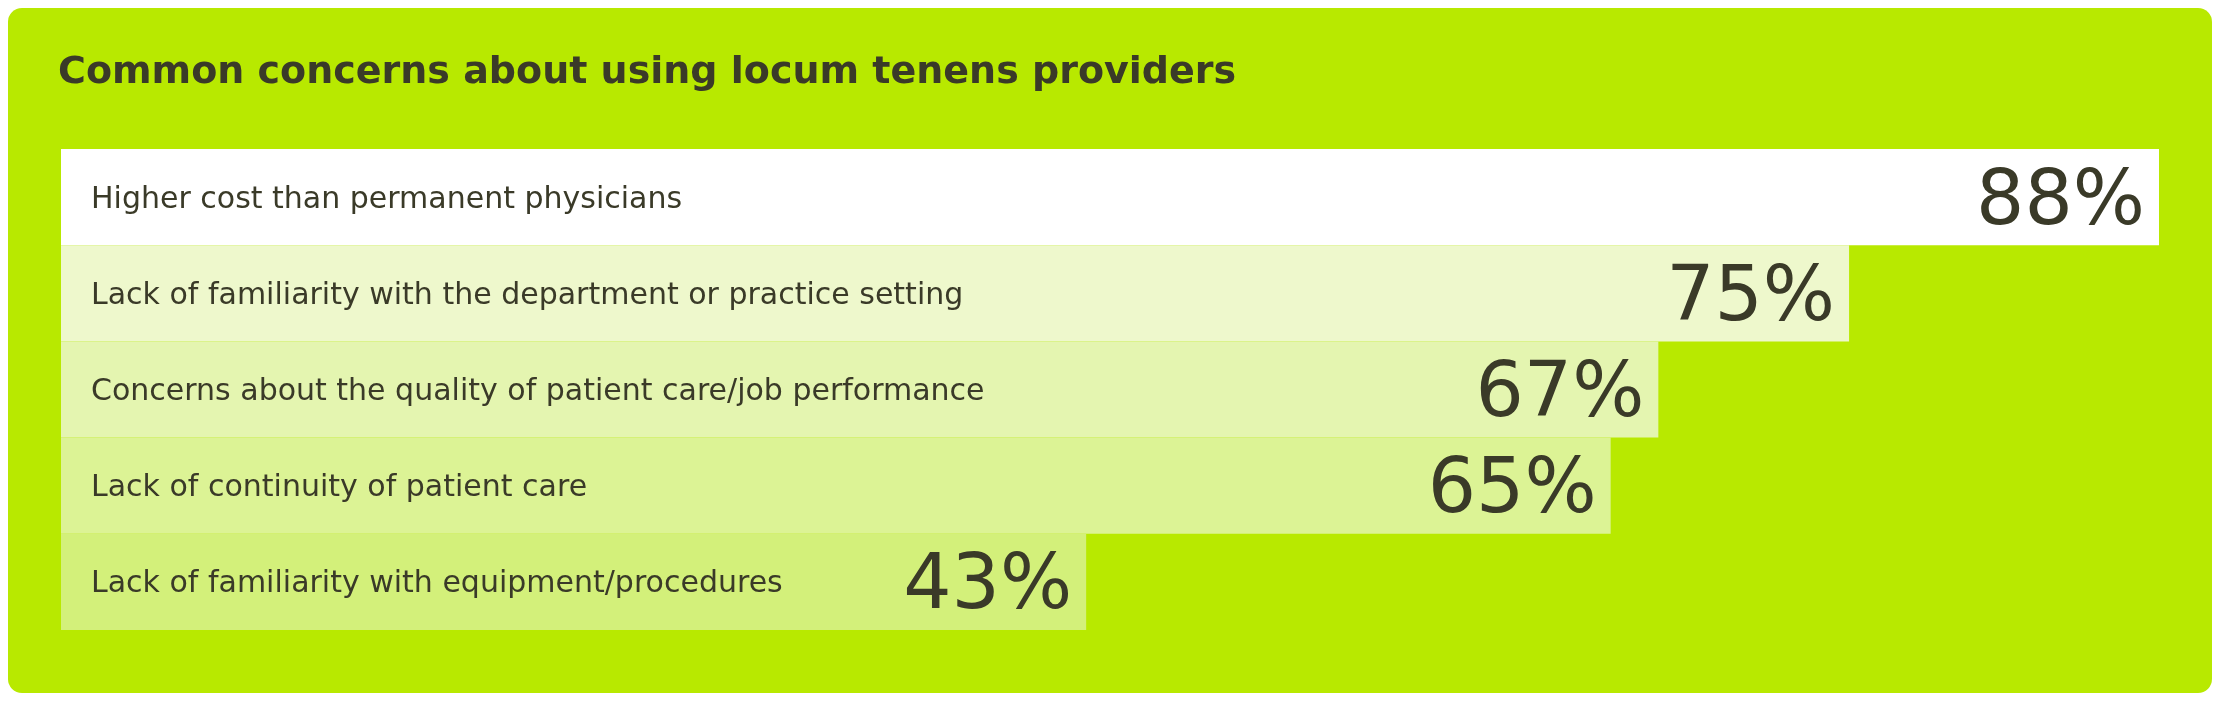 The width and height of the screenshot is (2220, 701). What do you see at coordinates (1751, 293) in the screenshot?
I see `data-label: 75%` at bounding box center [1751, 293].